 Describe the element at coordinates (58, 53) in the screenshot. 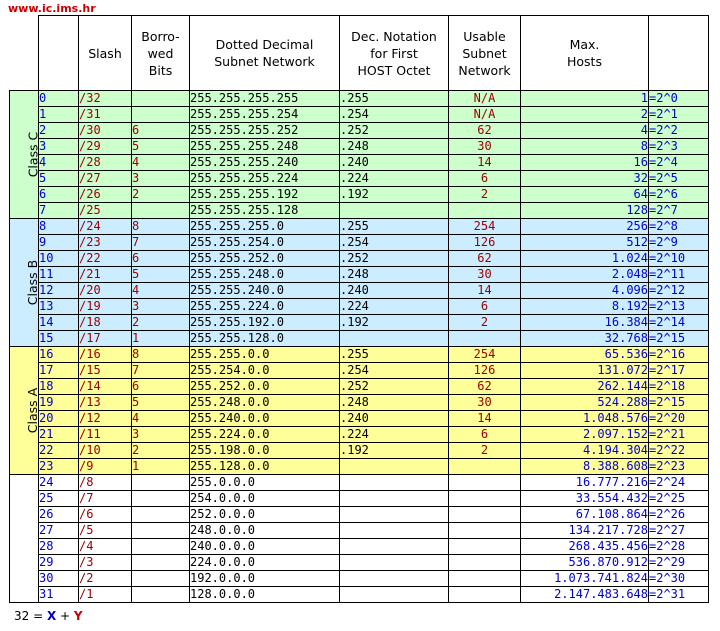

I see `header-index` at that location.